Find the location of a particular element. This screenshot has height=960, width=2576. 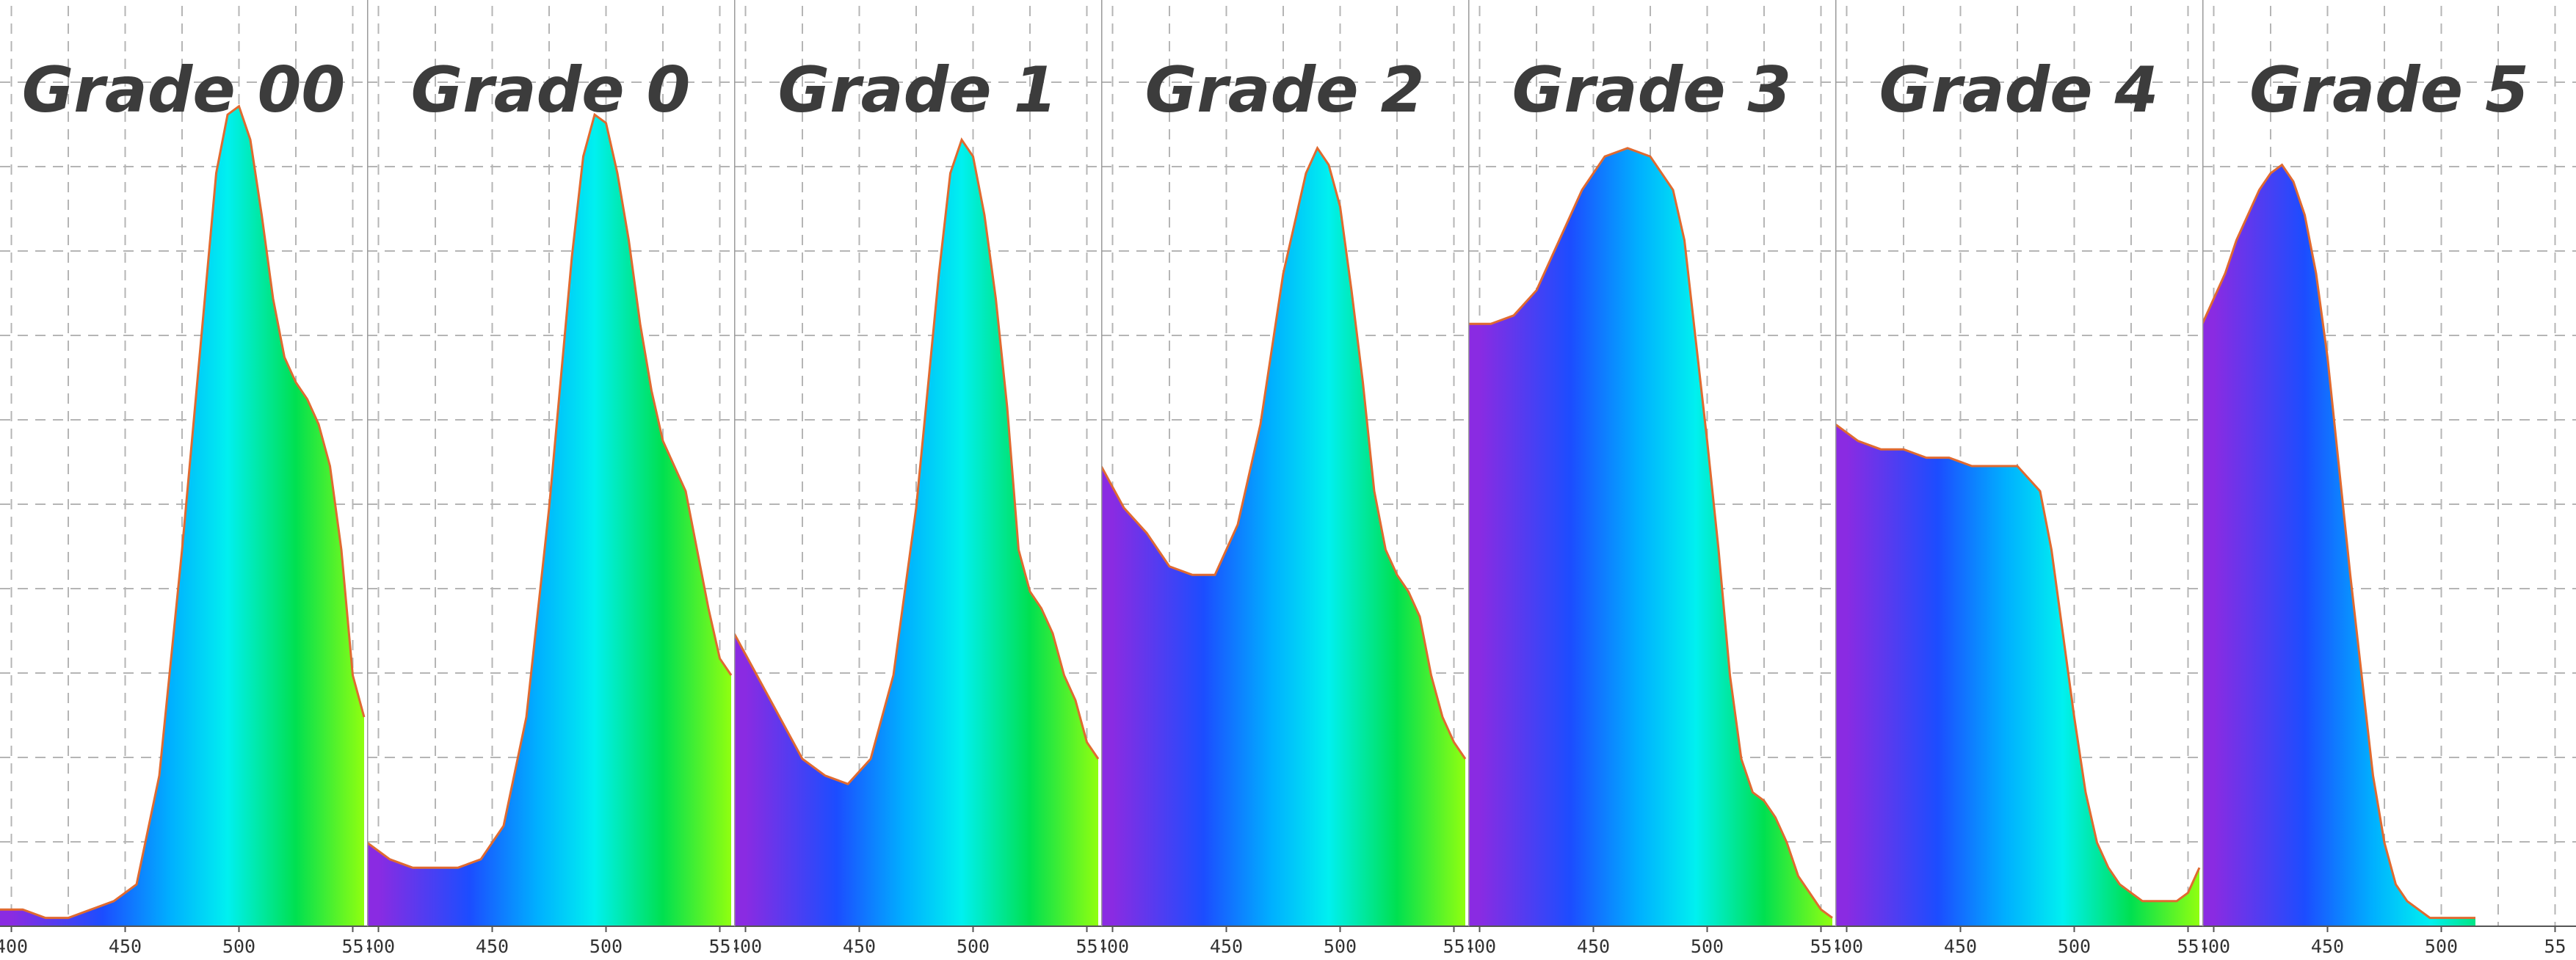

panel-title: Grade 00 is located at coordinates (184, 91).